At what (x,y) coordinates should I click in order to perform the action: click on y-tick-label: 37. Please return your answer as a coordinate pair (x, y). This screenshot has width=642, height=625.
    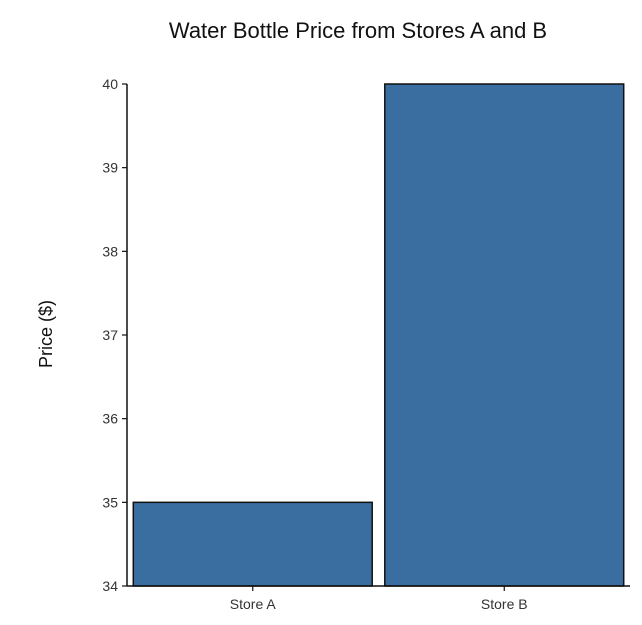
    Looking at the image, I should click on (110, 335).